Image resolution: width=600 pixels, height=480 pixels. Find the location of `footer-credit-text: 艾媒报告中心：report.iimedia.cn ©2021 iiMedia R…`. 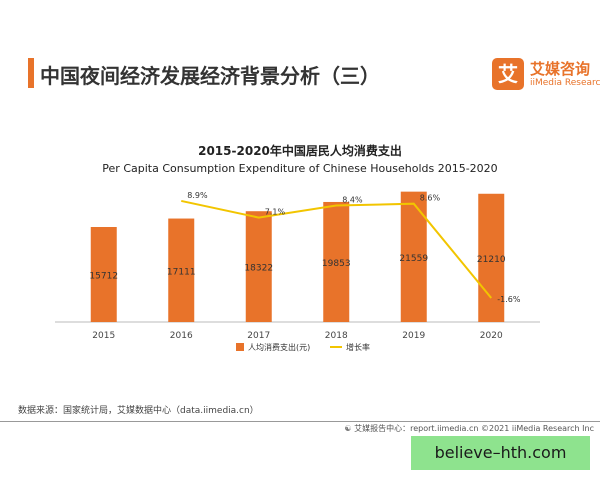

footer-credit-text: 艾媒报告中心：report.iimedia.cn ©2021 iiMedia R… is located at coordinates (474, 428).